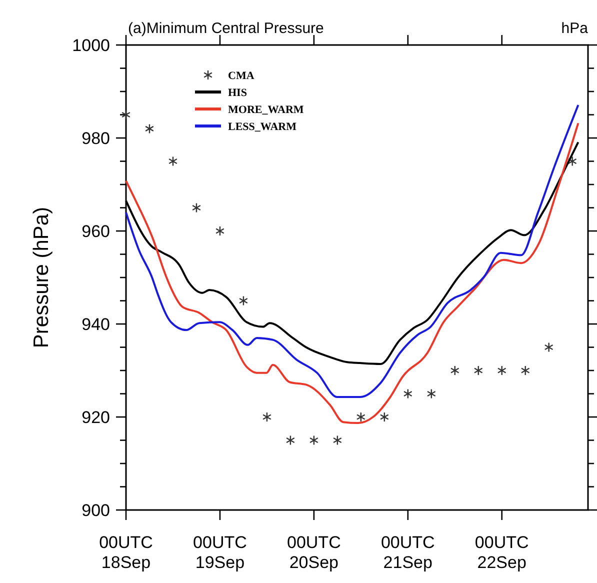 This screenshot has height=583, width=597. I want to click on legend-label: MORE_WARM, so click(266, 110).